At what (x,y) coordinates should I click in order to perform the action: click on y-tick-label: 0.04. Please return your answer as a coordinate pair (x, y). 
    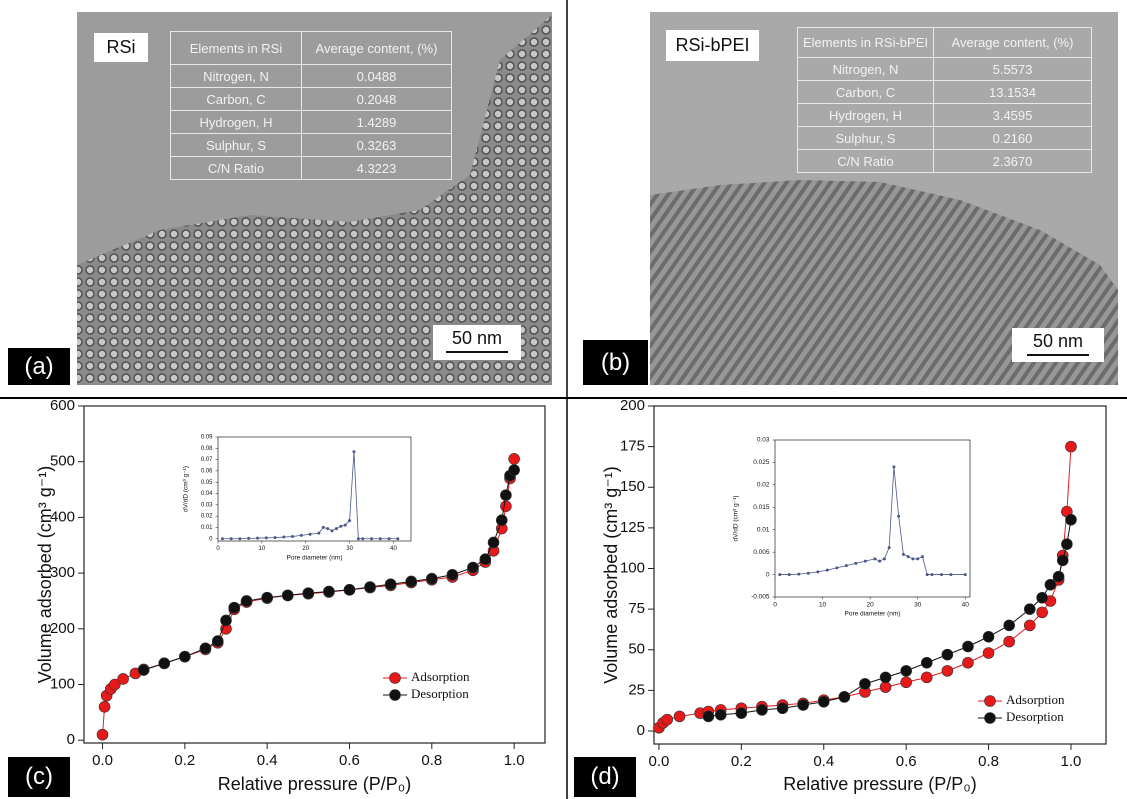
    Looking at the image, I should click on (207, 494).